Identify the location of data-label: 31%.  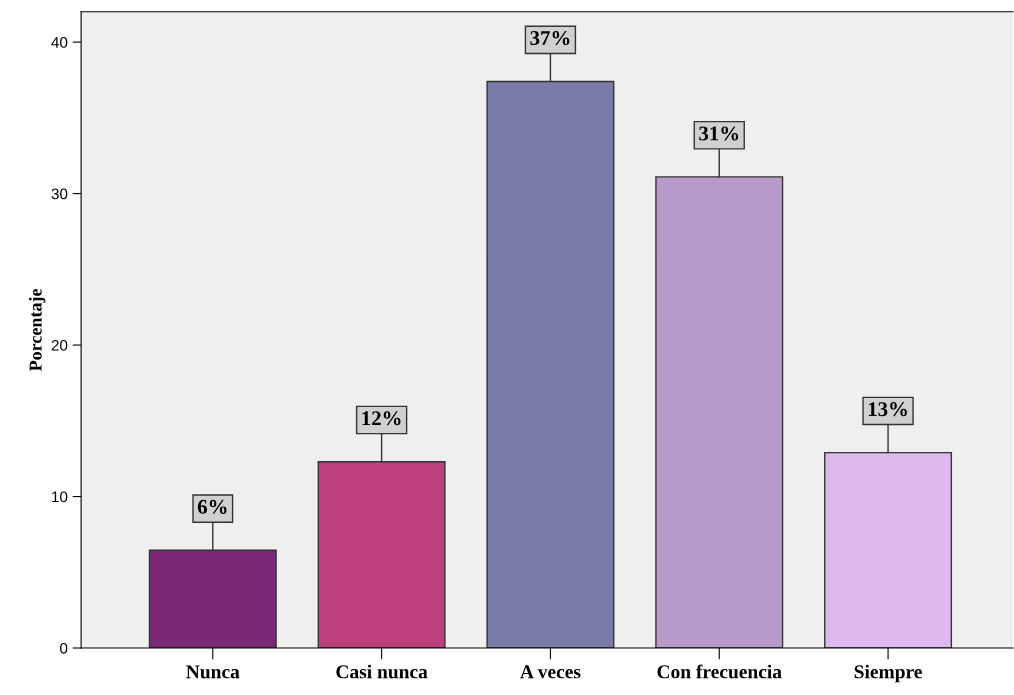
(719, 133).